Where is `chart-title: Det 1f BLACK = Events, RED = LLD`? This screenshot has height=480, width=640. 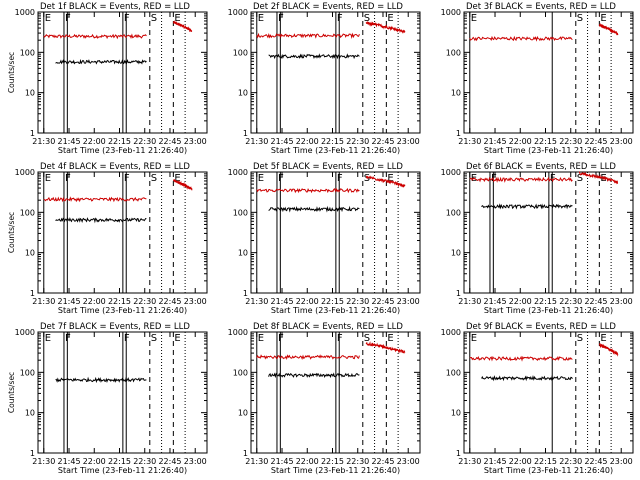
chart-title: Det 1f BLACK = Events, RED = LLD is located at coordinates (115, 7).